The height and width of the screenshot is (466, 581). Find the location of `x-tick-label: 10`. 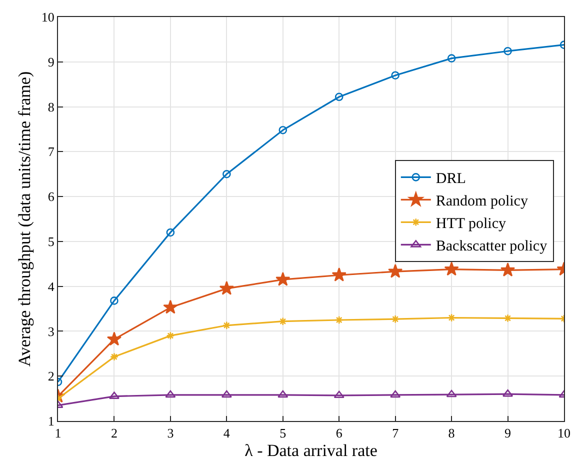

x-tick-label: 10 is located at coordinates (564, 433).